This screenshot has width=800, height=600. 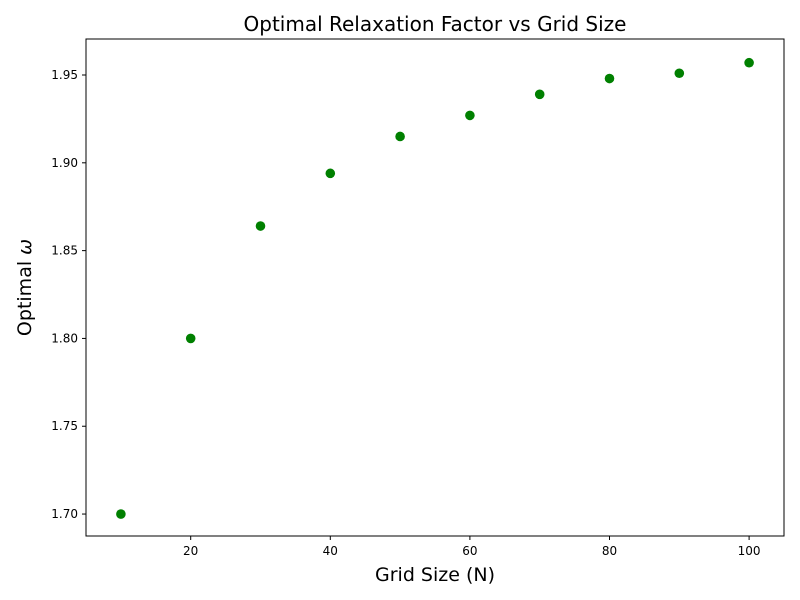 I want to click on x-tick-label: 60, so click(x=469, y=551).